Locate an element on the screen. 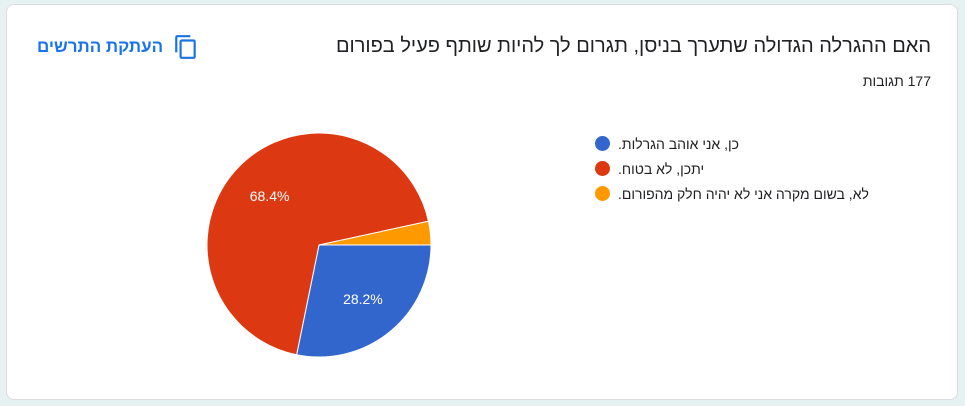 Image resolution: width=965 pixels, height=406 pixels. copy-chart-button: העתקת התרשים is located at coordinates (118, 47).